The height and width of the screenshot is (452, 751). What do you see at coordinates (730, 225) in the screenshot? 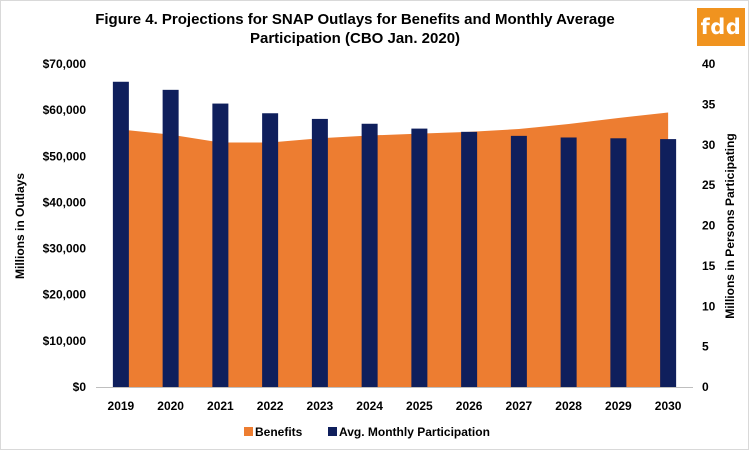
I see `y-axis-title-right: Millions in Persons Participating` at bounding box center [730, 225].